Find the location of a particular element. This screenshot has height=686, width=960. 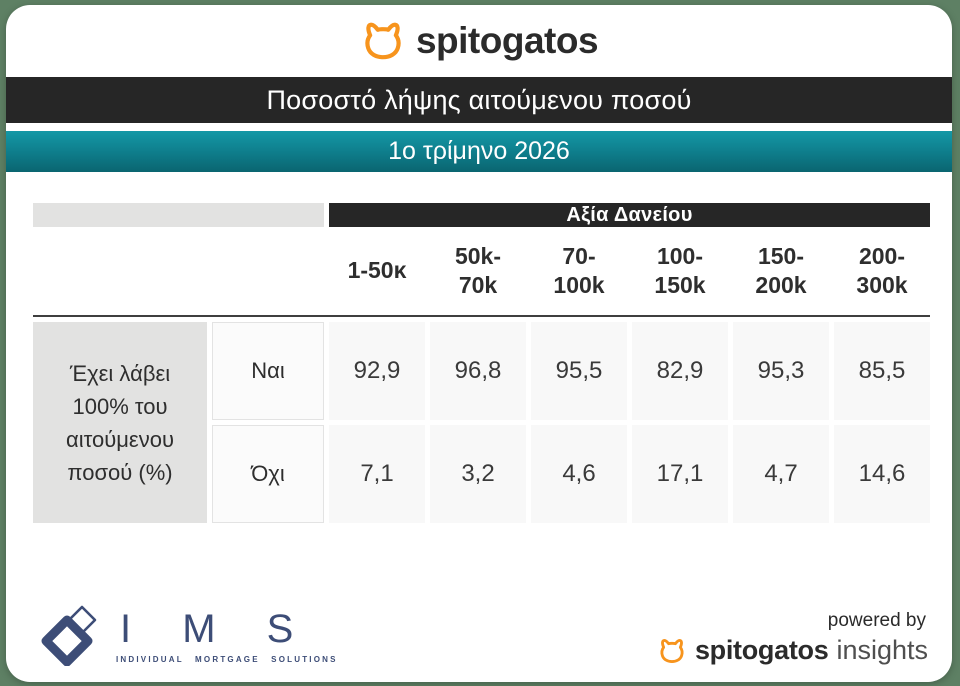

ims-name: I M S is located at coordinates (217, 629).